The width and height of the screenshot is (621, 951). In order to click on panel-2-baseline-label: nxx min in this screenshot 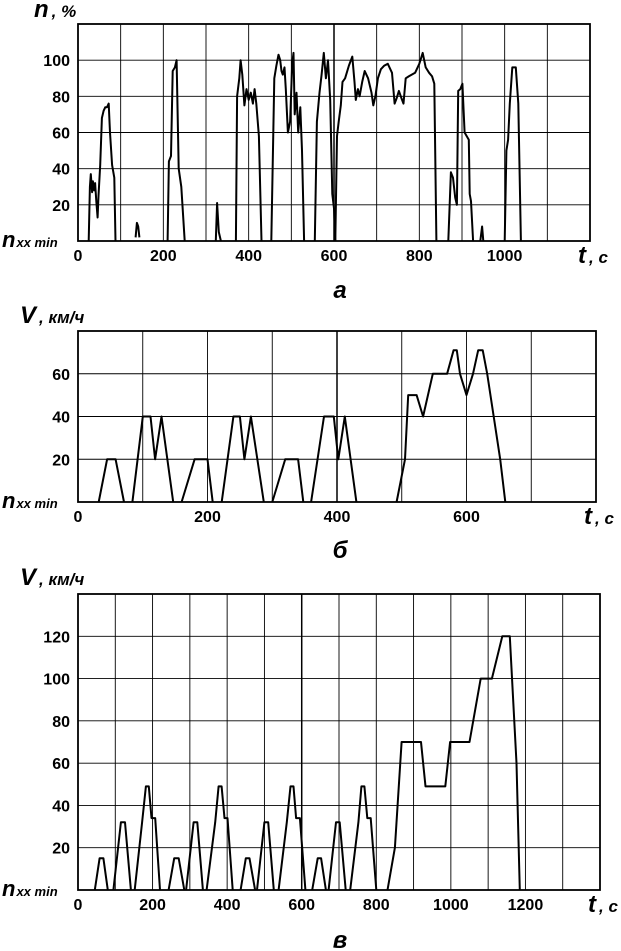, I will do `click(30, 500)`.